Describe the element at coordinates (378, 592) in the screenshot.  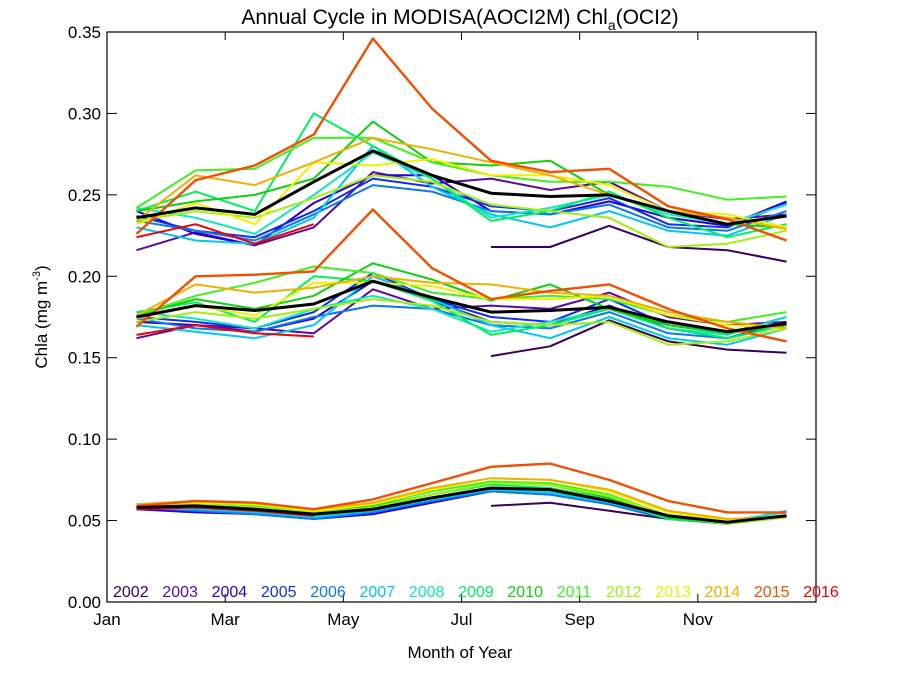
I see `legend-item-2007: 2007` at that location.